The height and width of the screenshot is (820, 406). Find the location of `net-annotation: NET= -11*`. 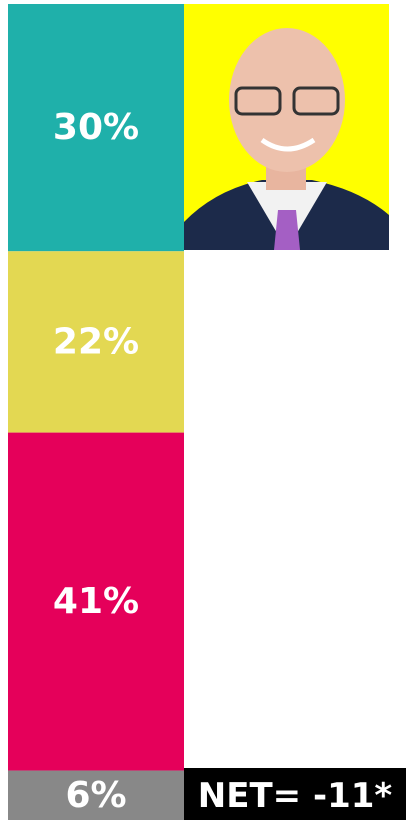

net-annotation: NET= -11* is located at coordinates (295, 796).